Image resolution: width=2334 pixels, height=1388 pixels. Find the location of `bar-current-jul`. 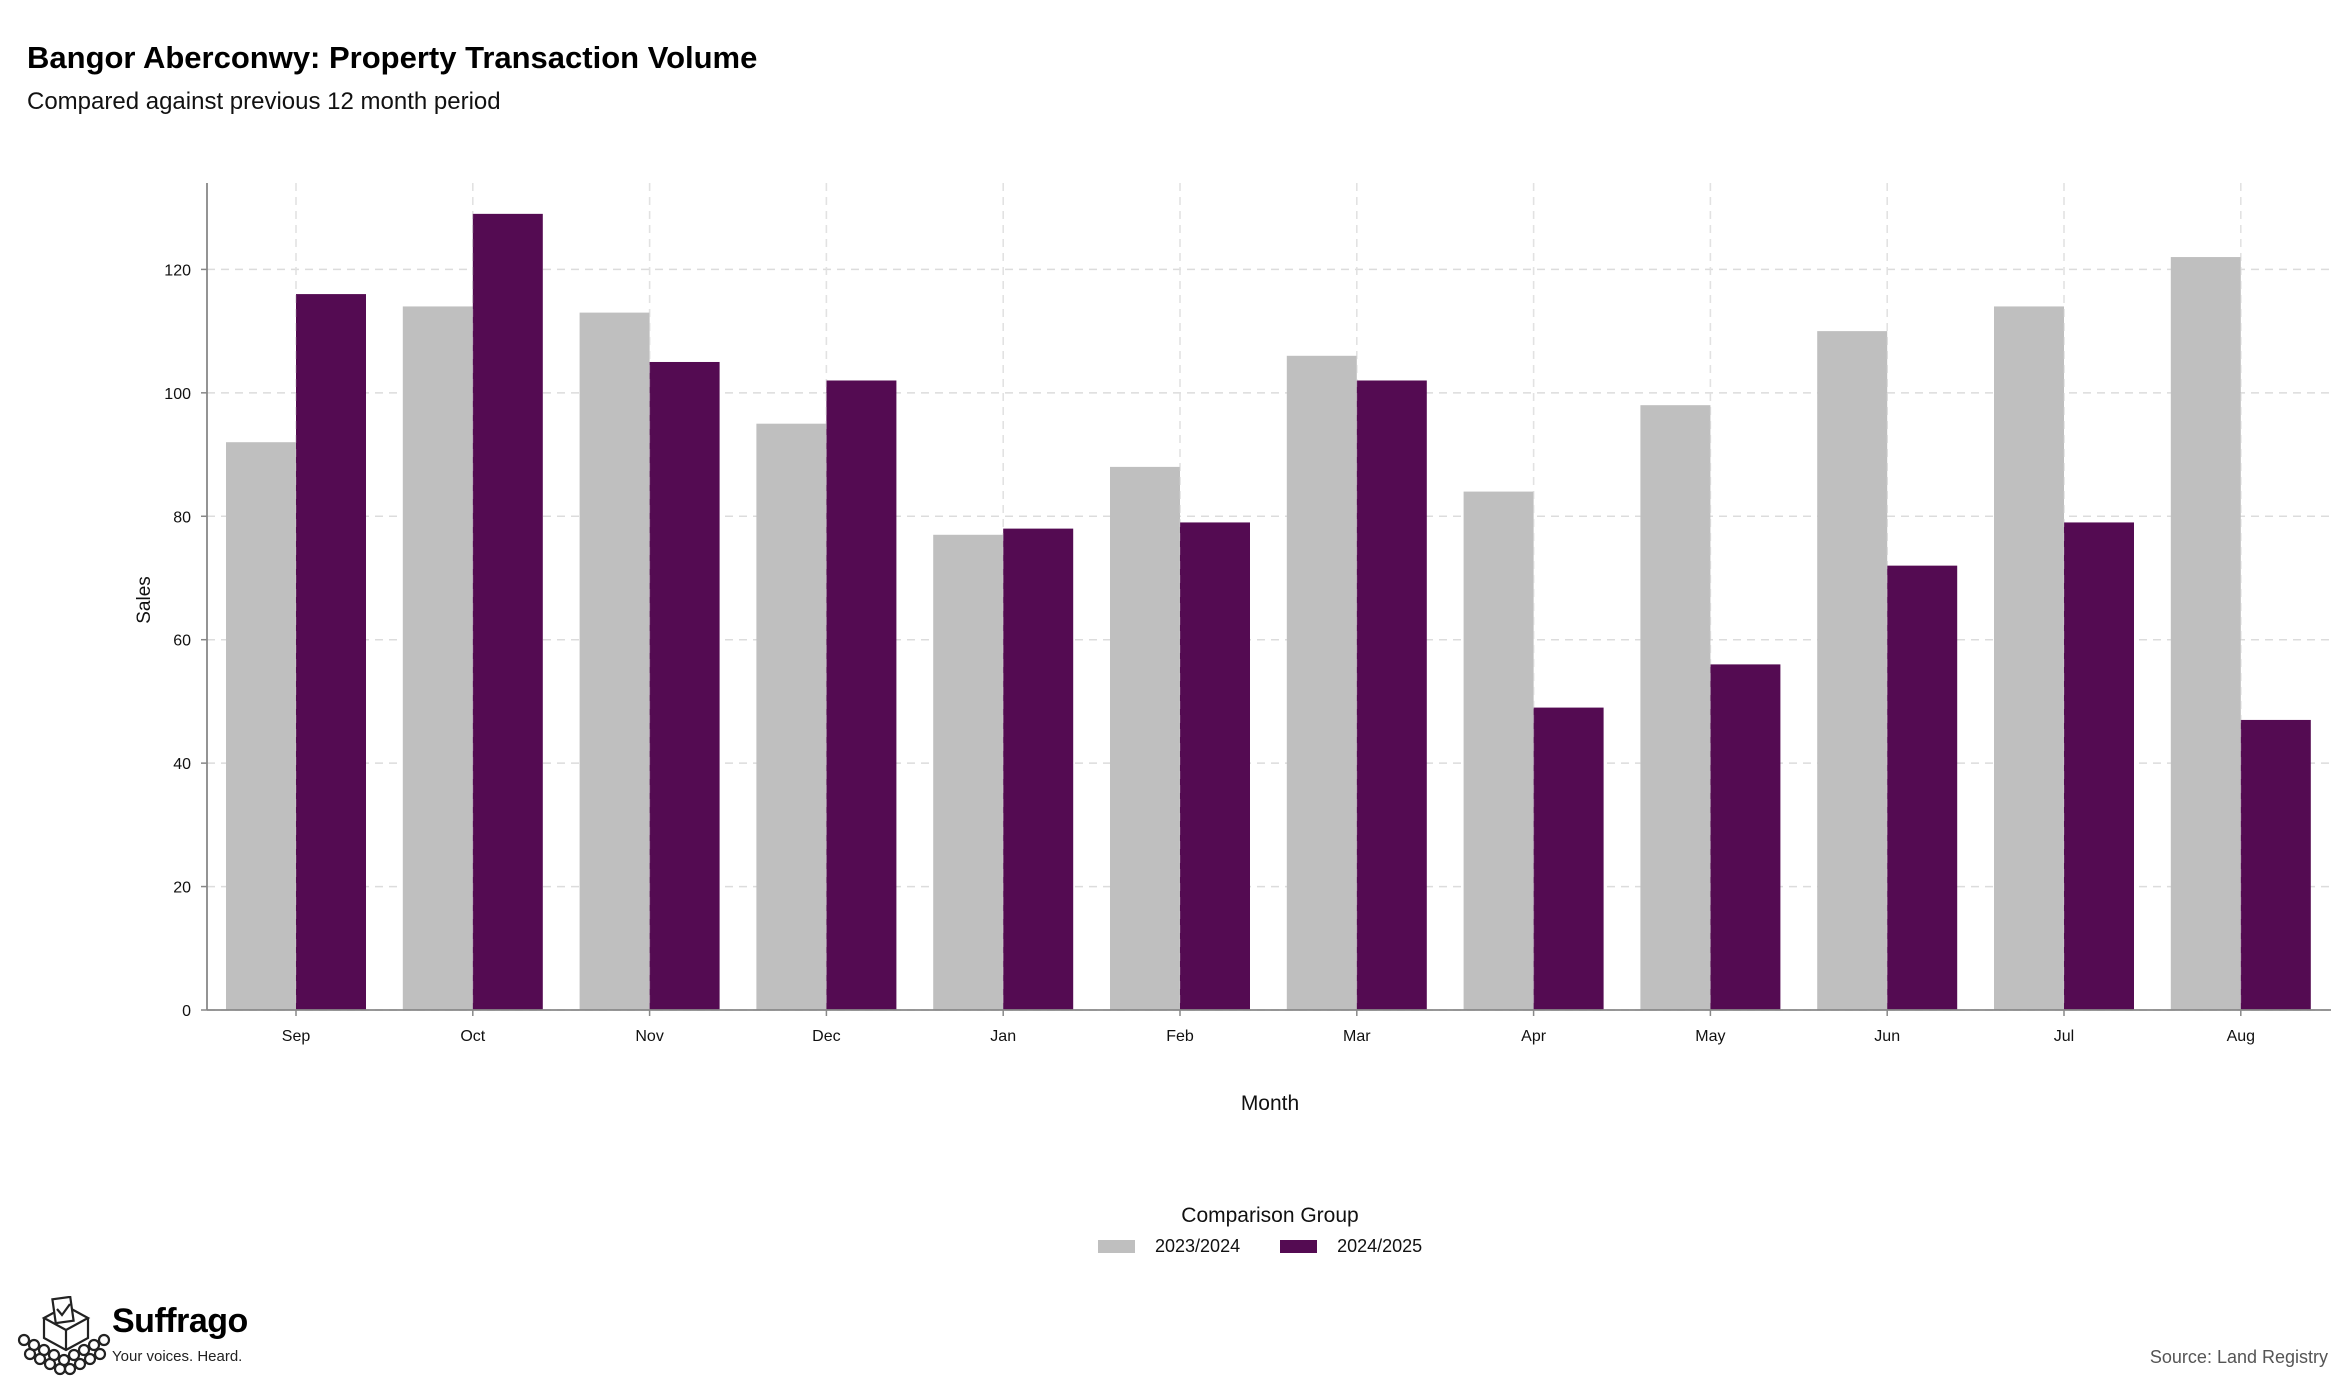

bar-current-jul is located at coordinates (2099, 766).